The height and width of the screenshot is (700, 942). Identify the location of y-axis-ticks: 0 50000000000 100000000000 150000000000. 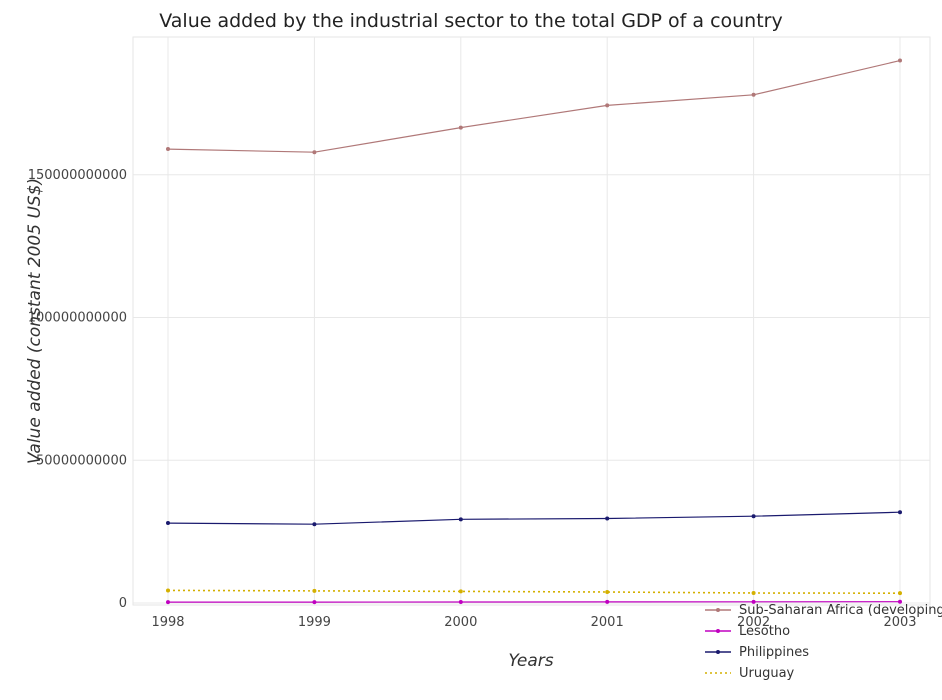
(77, 389).